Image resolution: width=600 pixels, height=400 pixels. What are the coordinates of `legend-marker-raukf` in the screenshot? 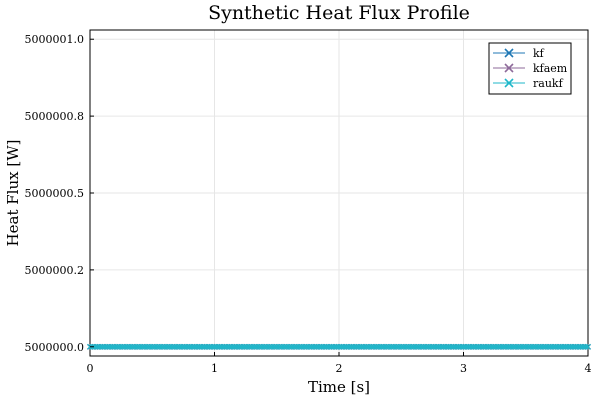 It's located at (509, 83).